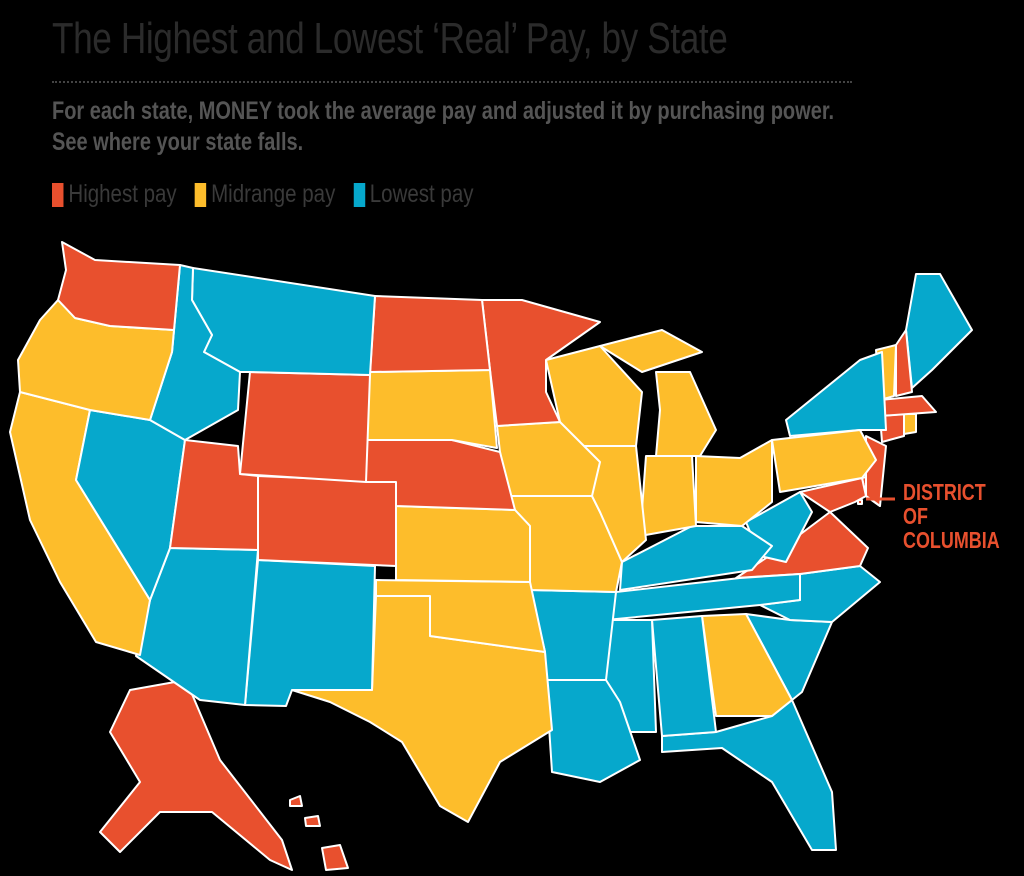 This screenshot has width=1024, height=876. What do you see at coordinates (668, 496) in the screenshot?
I see `state-in` at bounding box center [668, 496].